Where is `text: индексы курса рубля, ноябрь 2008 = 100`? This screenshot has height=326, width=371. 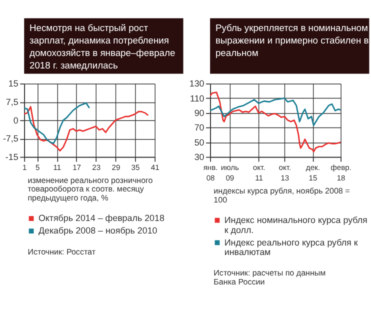 text: индексы курса рубля, ноябрь 2008 = 100 is located at coordinates (282, 195).